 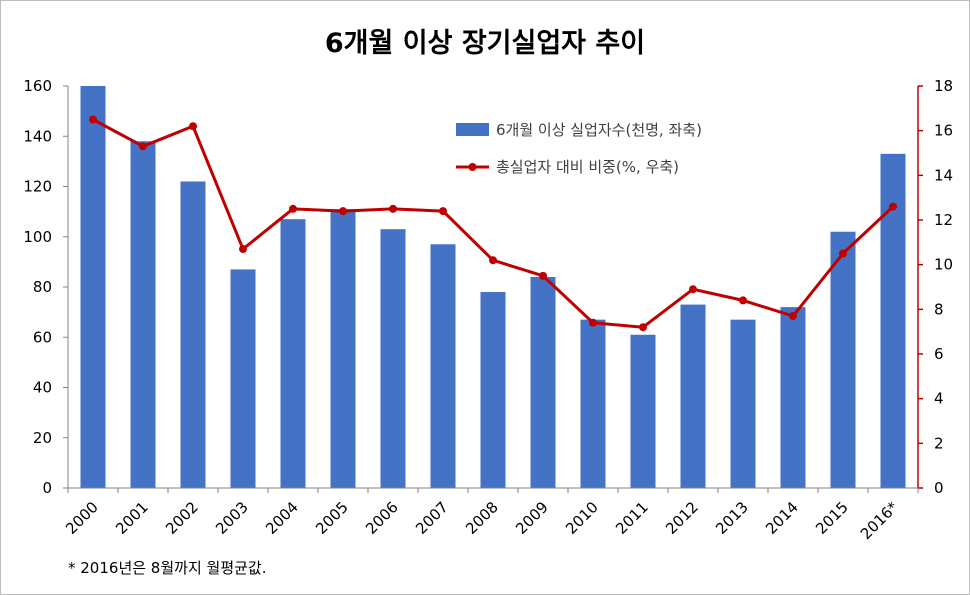 What do you see at coordinates (42, 388) in the screenshot?
I see `left-tick-label: 40` at bounding box center [42, 388].